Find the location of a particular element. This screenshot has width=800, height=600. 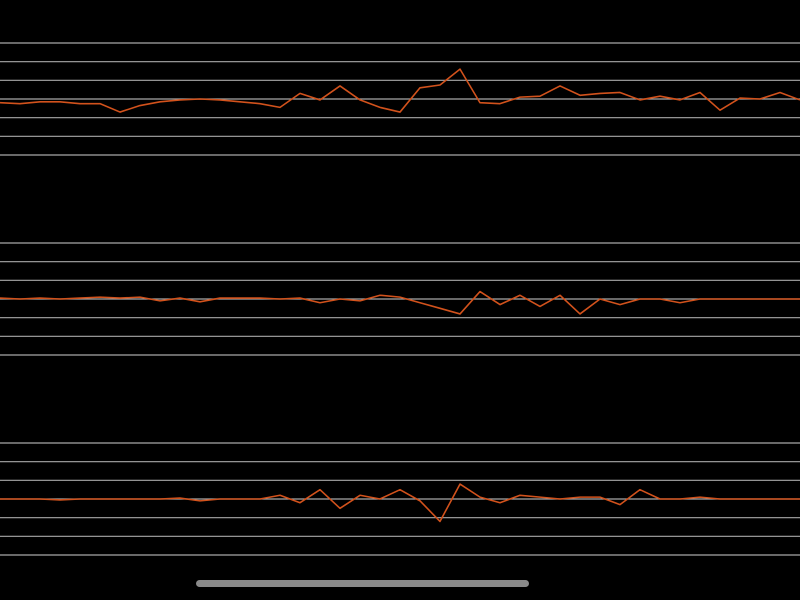

home-indicator is located at coordinates (362, 583).